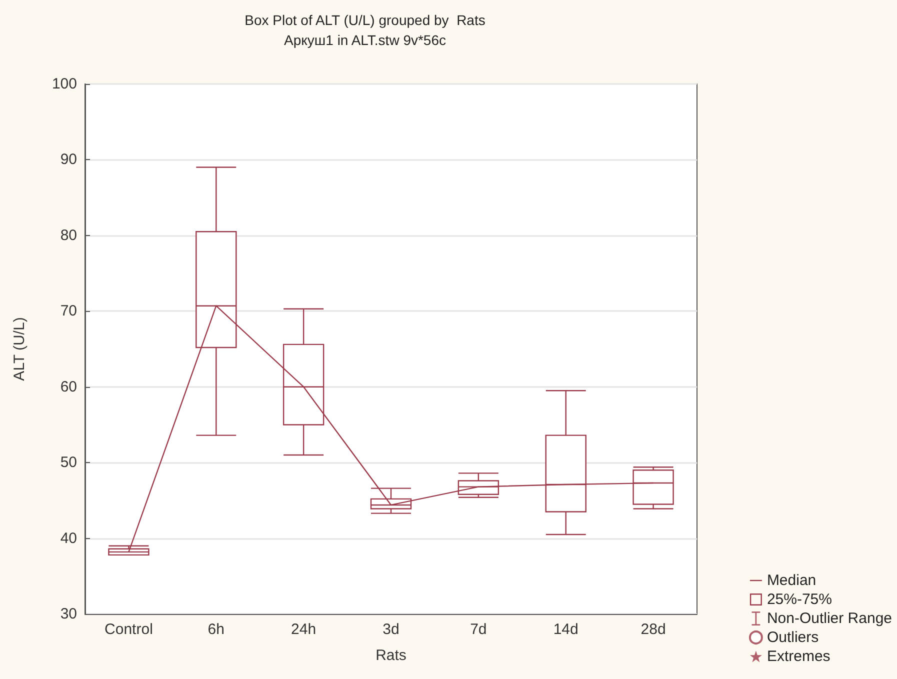 The width and height of the screenshot is (897, 679). Describe the element at coordinates (565, 629) in the screenshot. I see `x-tick-label: 14d` at that location.